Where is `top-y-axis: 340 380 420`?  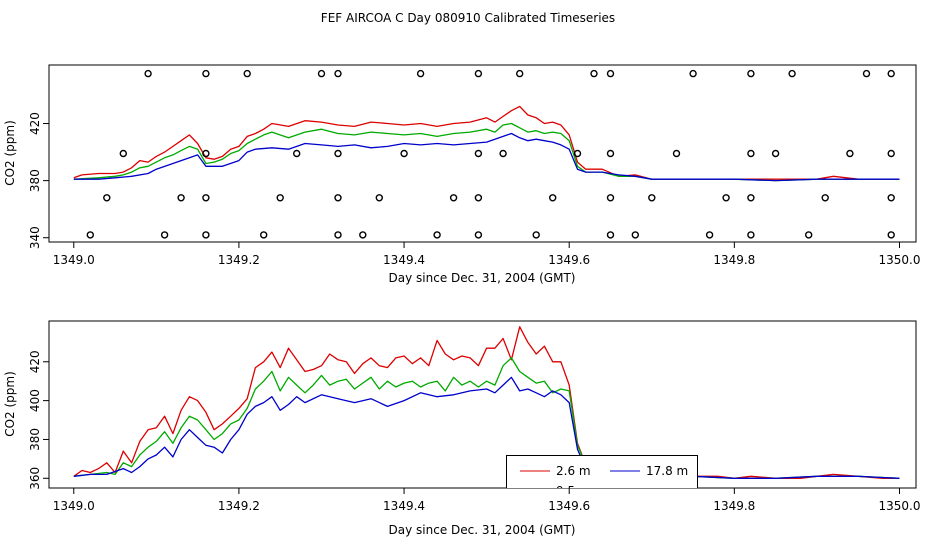
top-y-axis: 340 380 420 is located at coordinates (39, 180).